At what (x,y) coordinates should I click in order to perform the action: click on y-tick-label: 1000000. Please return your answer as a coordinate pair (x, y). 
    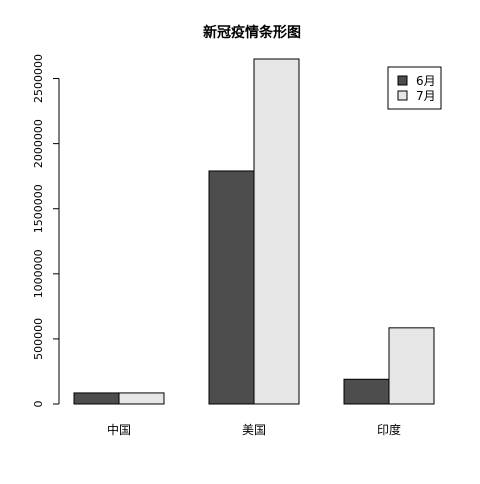
    Looking at the image, I should click on (38, 273).